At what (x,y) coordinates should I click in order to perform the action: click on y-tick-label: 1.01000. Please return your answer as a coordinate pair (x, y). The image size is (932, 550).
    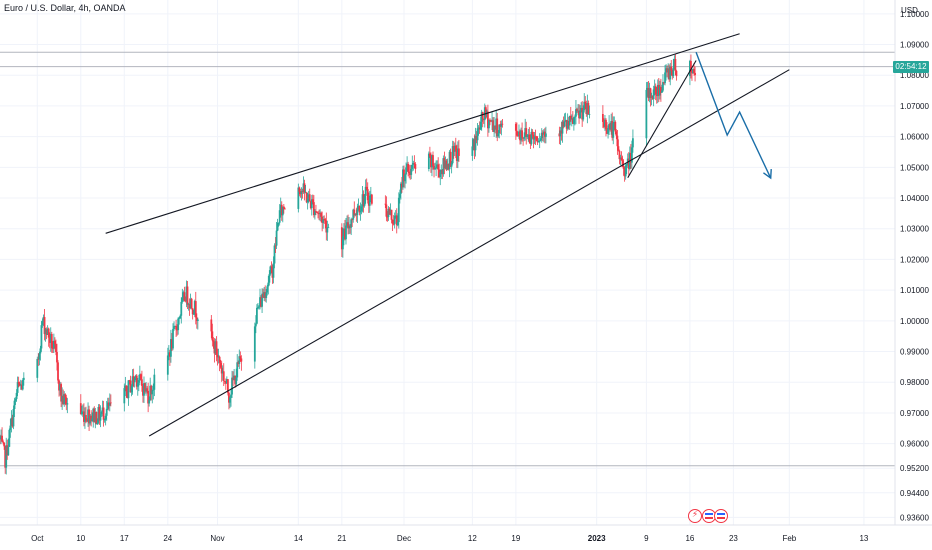
    Looking at the image, I should click on (914, 290).